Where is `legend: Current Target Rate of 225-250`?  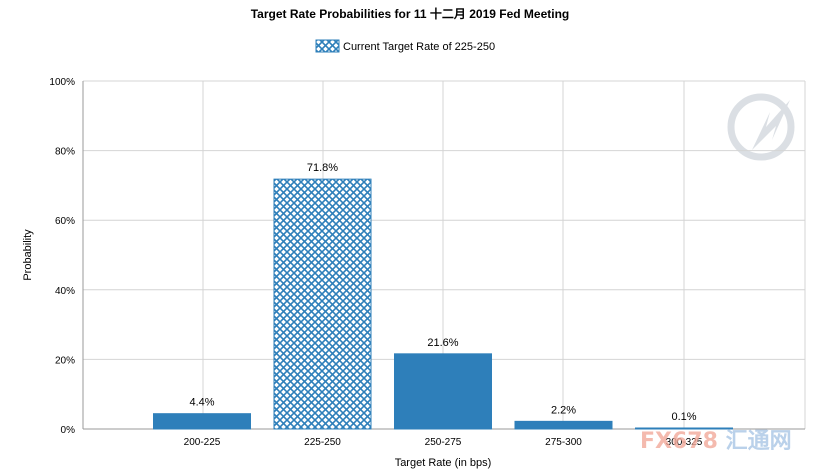 legend: Current Target Rate of 225-250 is located at coordinates (405, 46).